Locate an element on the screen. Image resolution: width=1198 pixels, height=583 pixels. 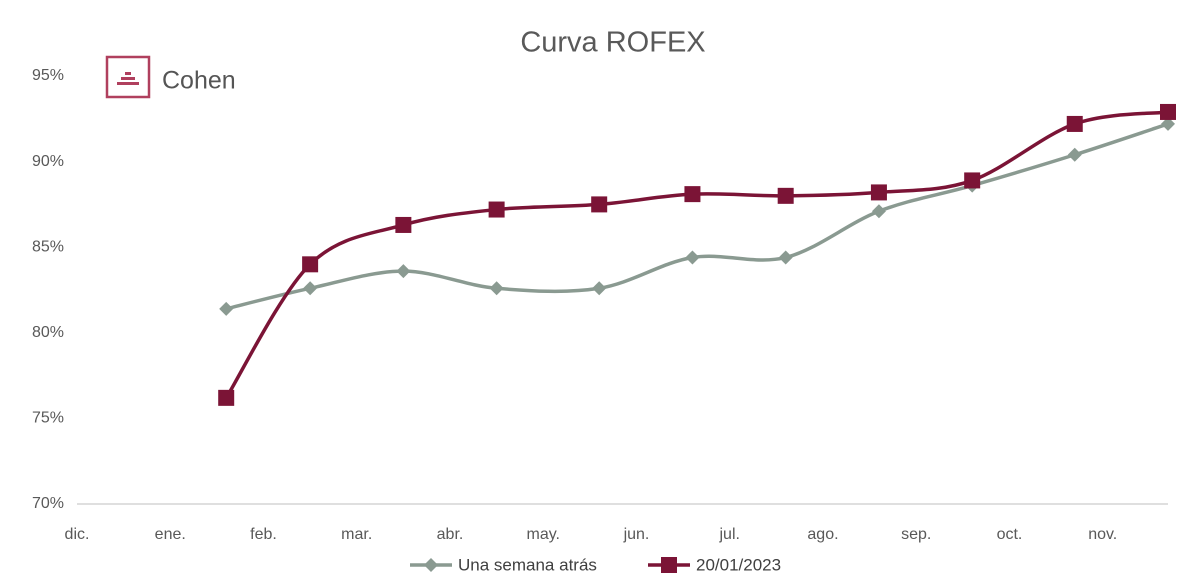
y-tick-label: 90% is located at coordinates (48, 161).